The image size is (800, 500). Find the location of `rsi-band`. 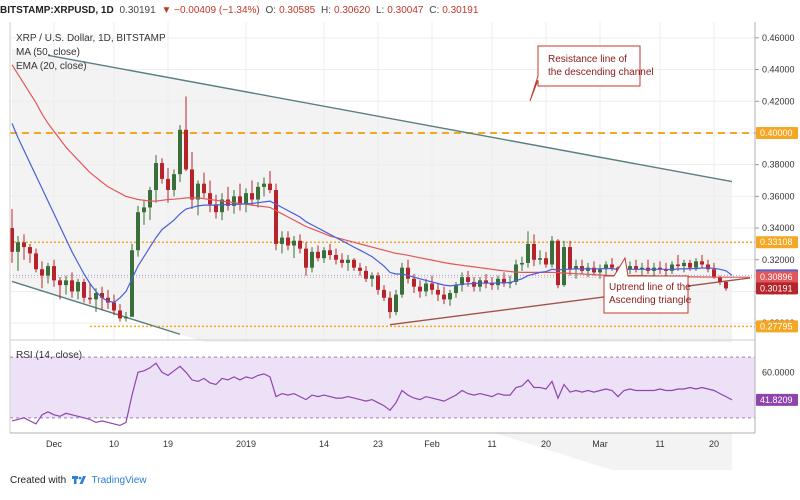

rsi-band is located at coordinates (382, 387).